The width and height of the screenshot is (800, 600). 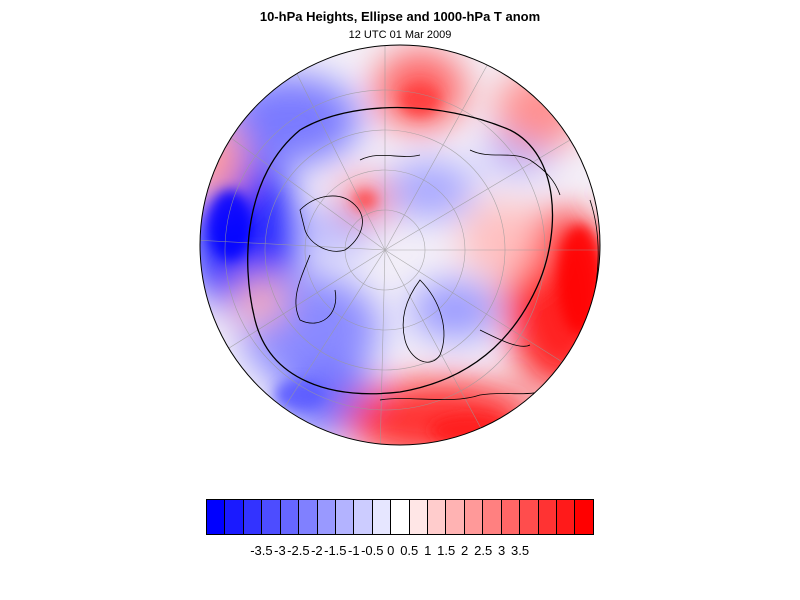 What do you see at coordinates (354, 550) in the screenshot?
I see `colorbar-label: -1` at bounding box center [354, 550].